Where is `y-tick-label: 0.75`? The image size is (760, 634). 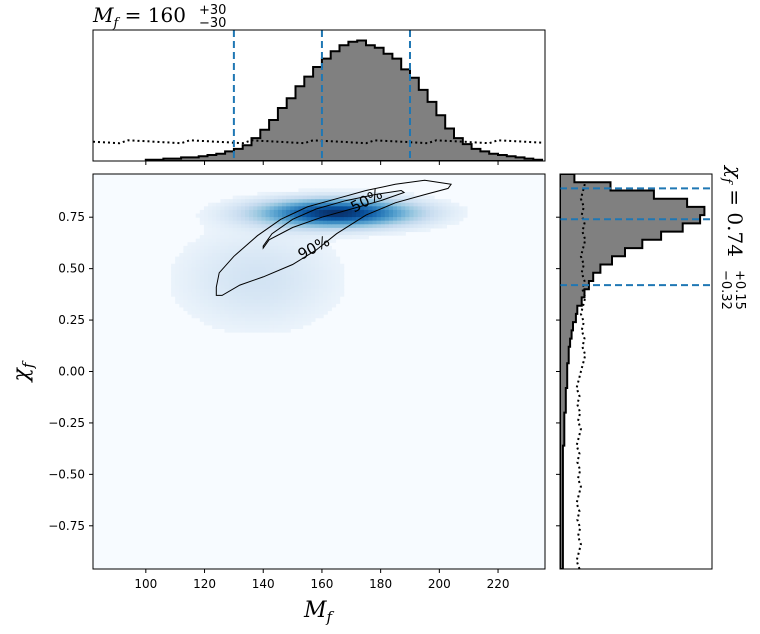
y-tick-label: 0.75 is located at coordinates (71, 217).